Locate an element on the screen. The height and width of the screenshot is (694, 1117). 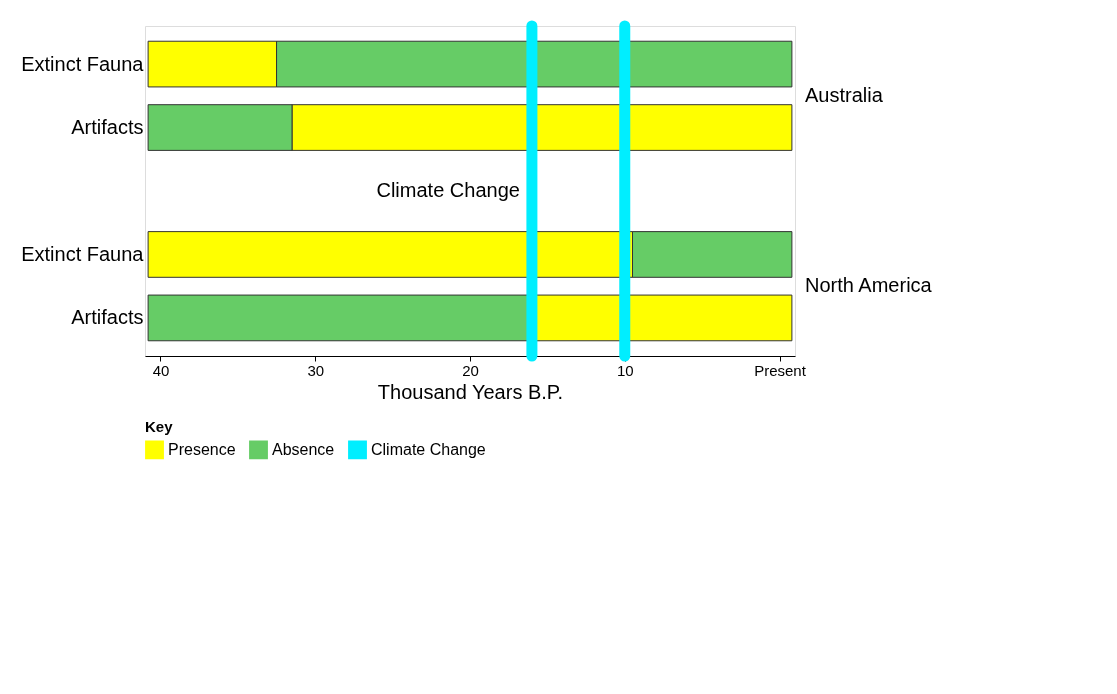
x-tick-label: 30 is located at coordinates (316, 370).